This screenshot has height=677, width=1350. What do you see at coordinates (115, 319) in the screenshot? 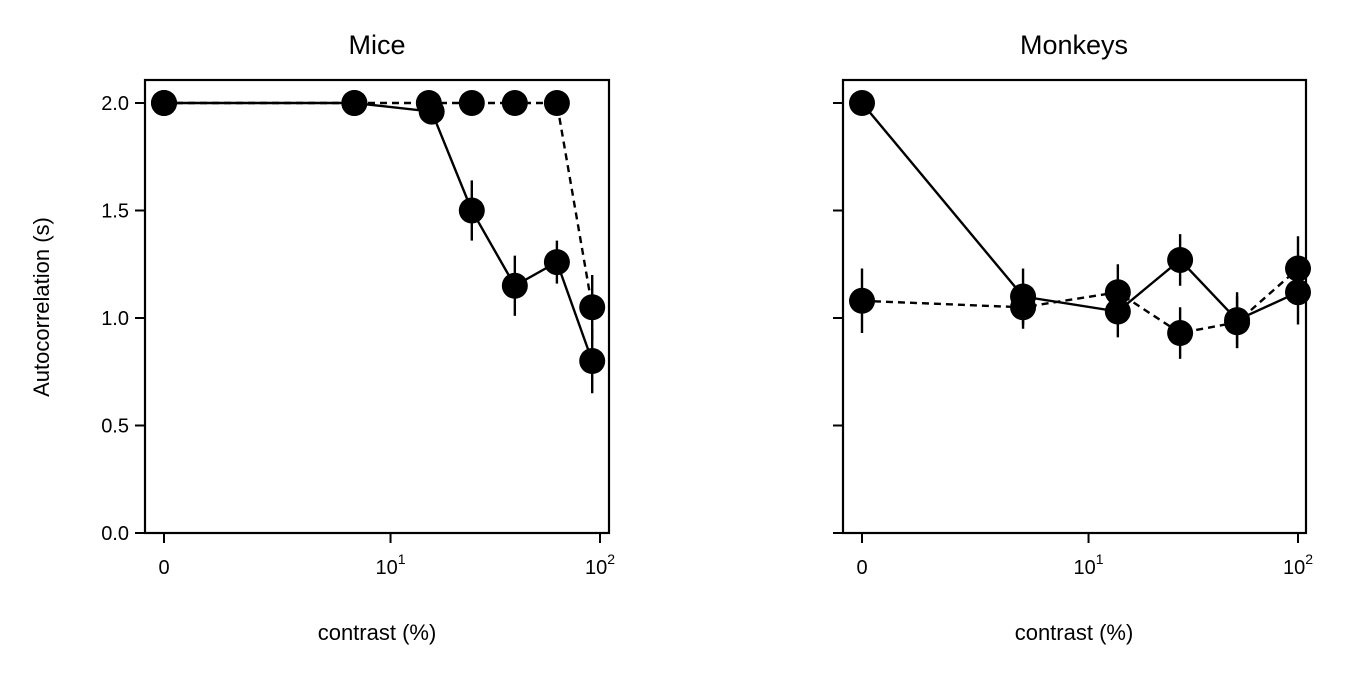
I see `y-tick-label: 1.0` at bounding box center [115, 319].